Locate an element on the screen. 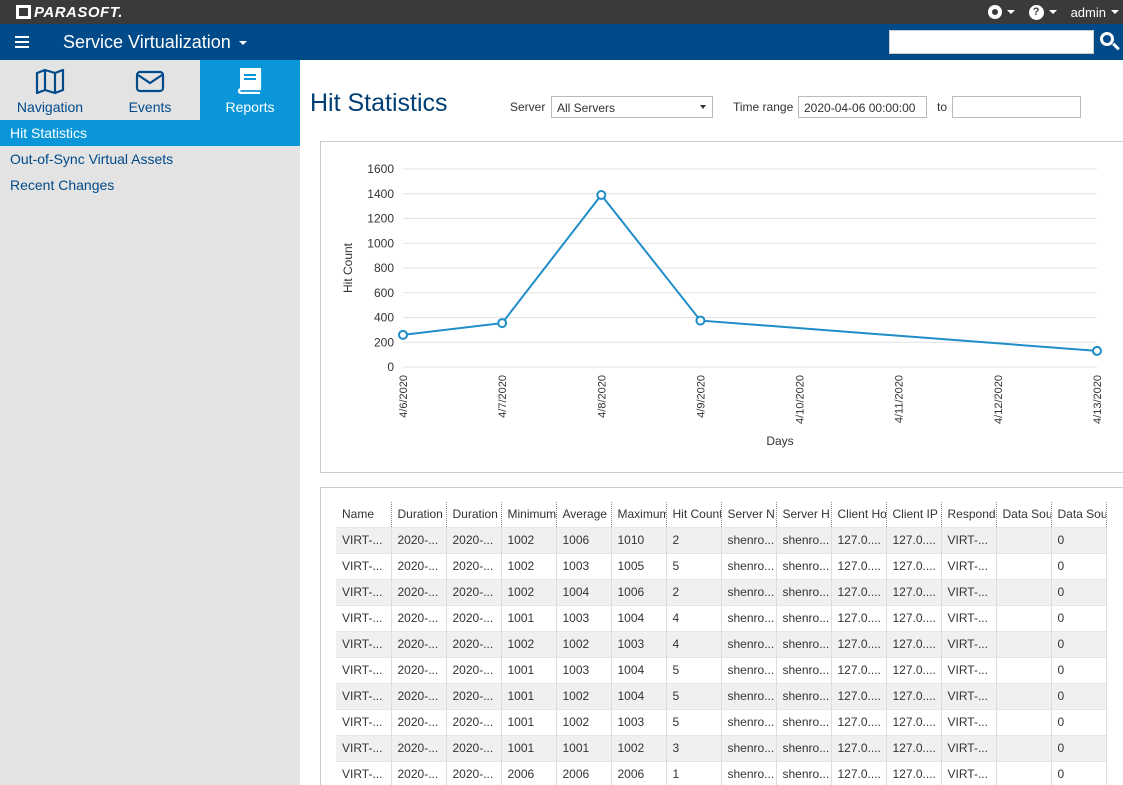  x-tick-label: 4/8/2020 is located at coordinates (602, 396).